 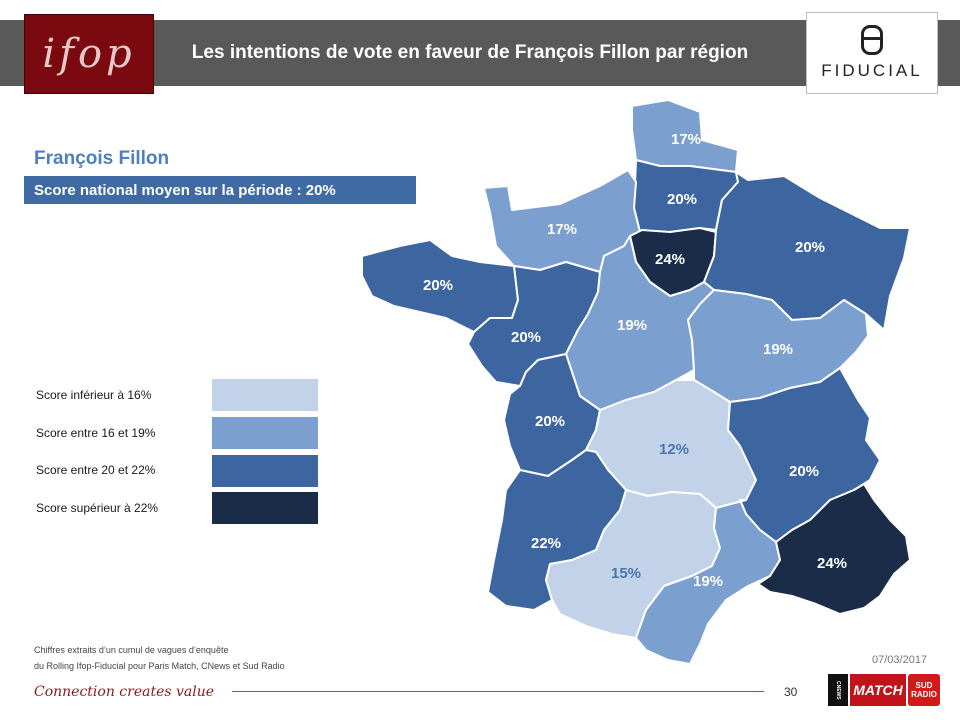 What do you see at coordinates (804, 471) in the screenshot?
I see `region-label-rhone-alpes: 20%` at bounding box center [804, 471].